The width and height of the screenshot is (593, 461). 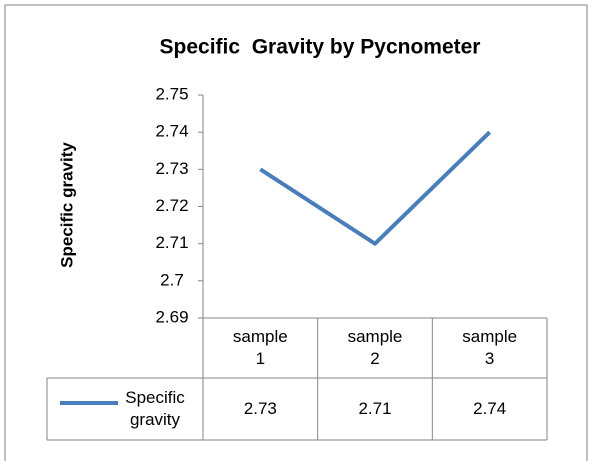 What do you see at coordinates (171, 93) in the screenshot?
I see `y-tick-label: 2.75` at bounding box center [171, 93].